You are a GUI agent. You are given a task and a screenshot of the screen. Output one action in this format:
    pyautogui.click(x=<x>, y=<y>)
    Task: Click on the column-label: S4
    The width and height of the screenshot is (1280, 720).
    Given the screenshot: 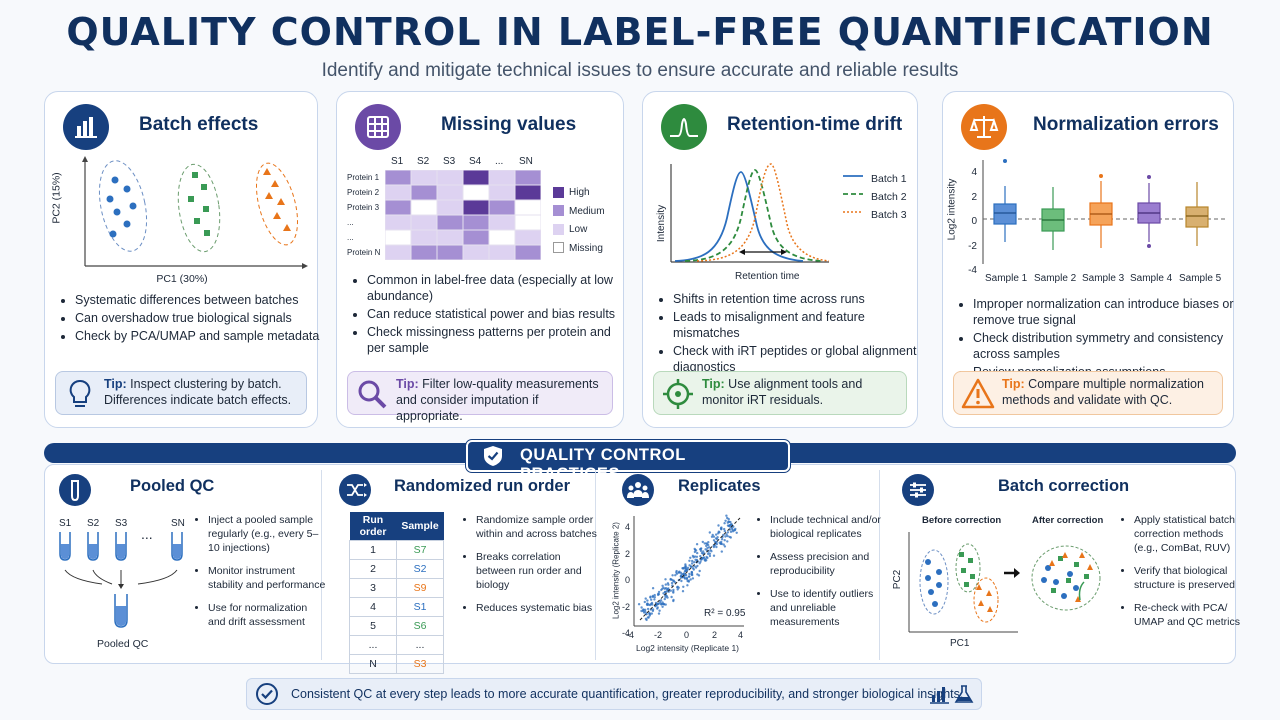 What is the action you would take?
    pyautogui.click(x=475, y=161)
    